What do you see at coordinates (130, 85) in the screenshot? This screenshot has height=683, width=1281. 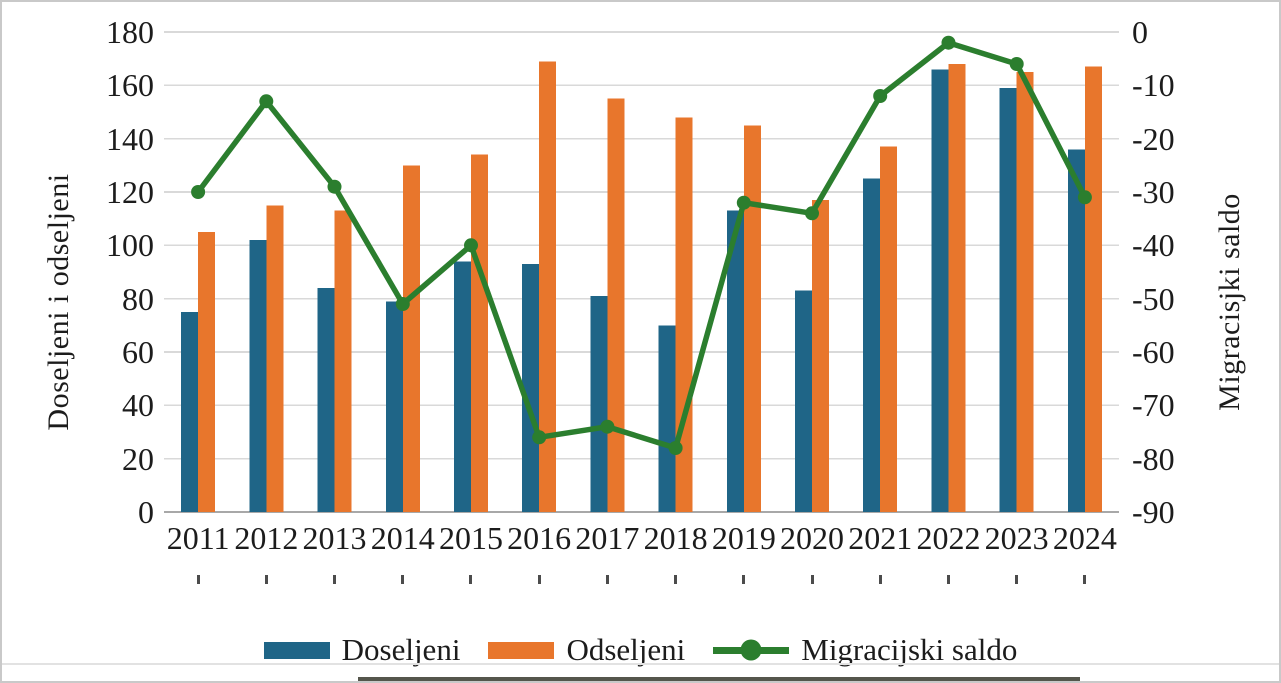 I see `left-tick-label: 160` at bounding box center [130, 85].